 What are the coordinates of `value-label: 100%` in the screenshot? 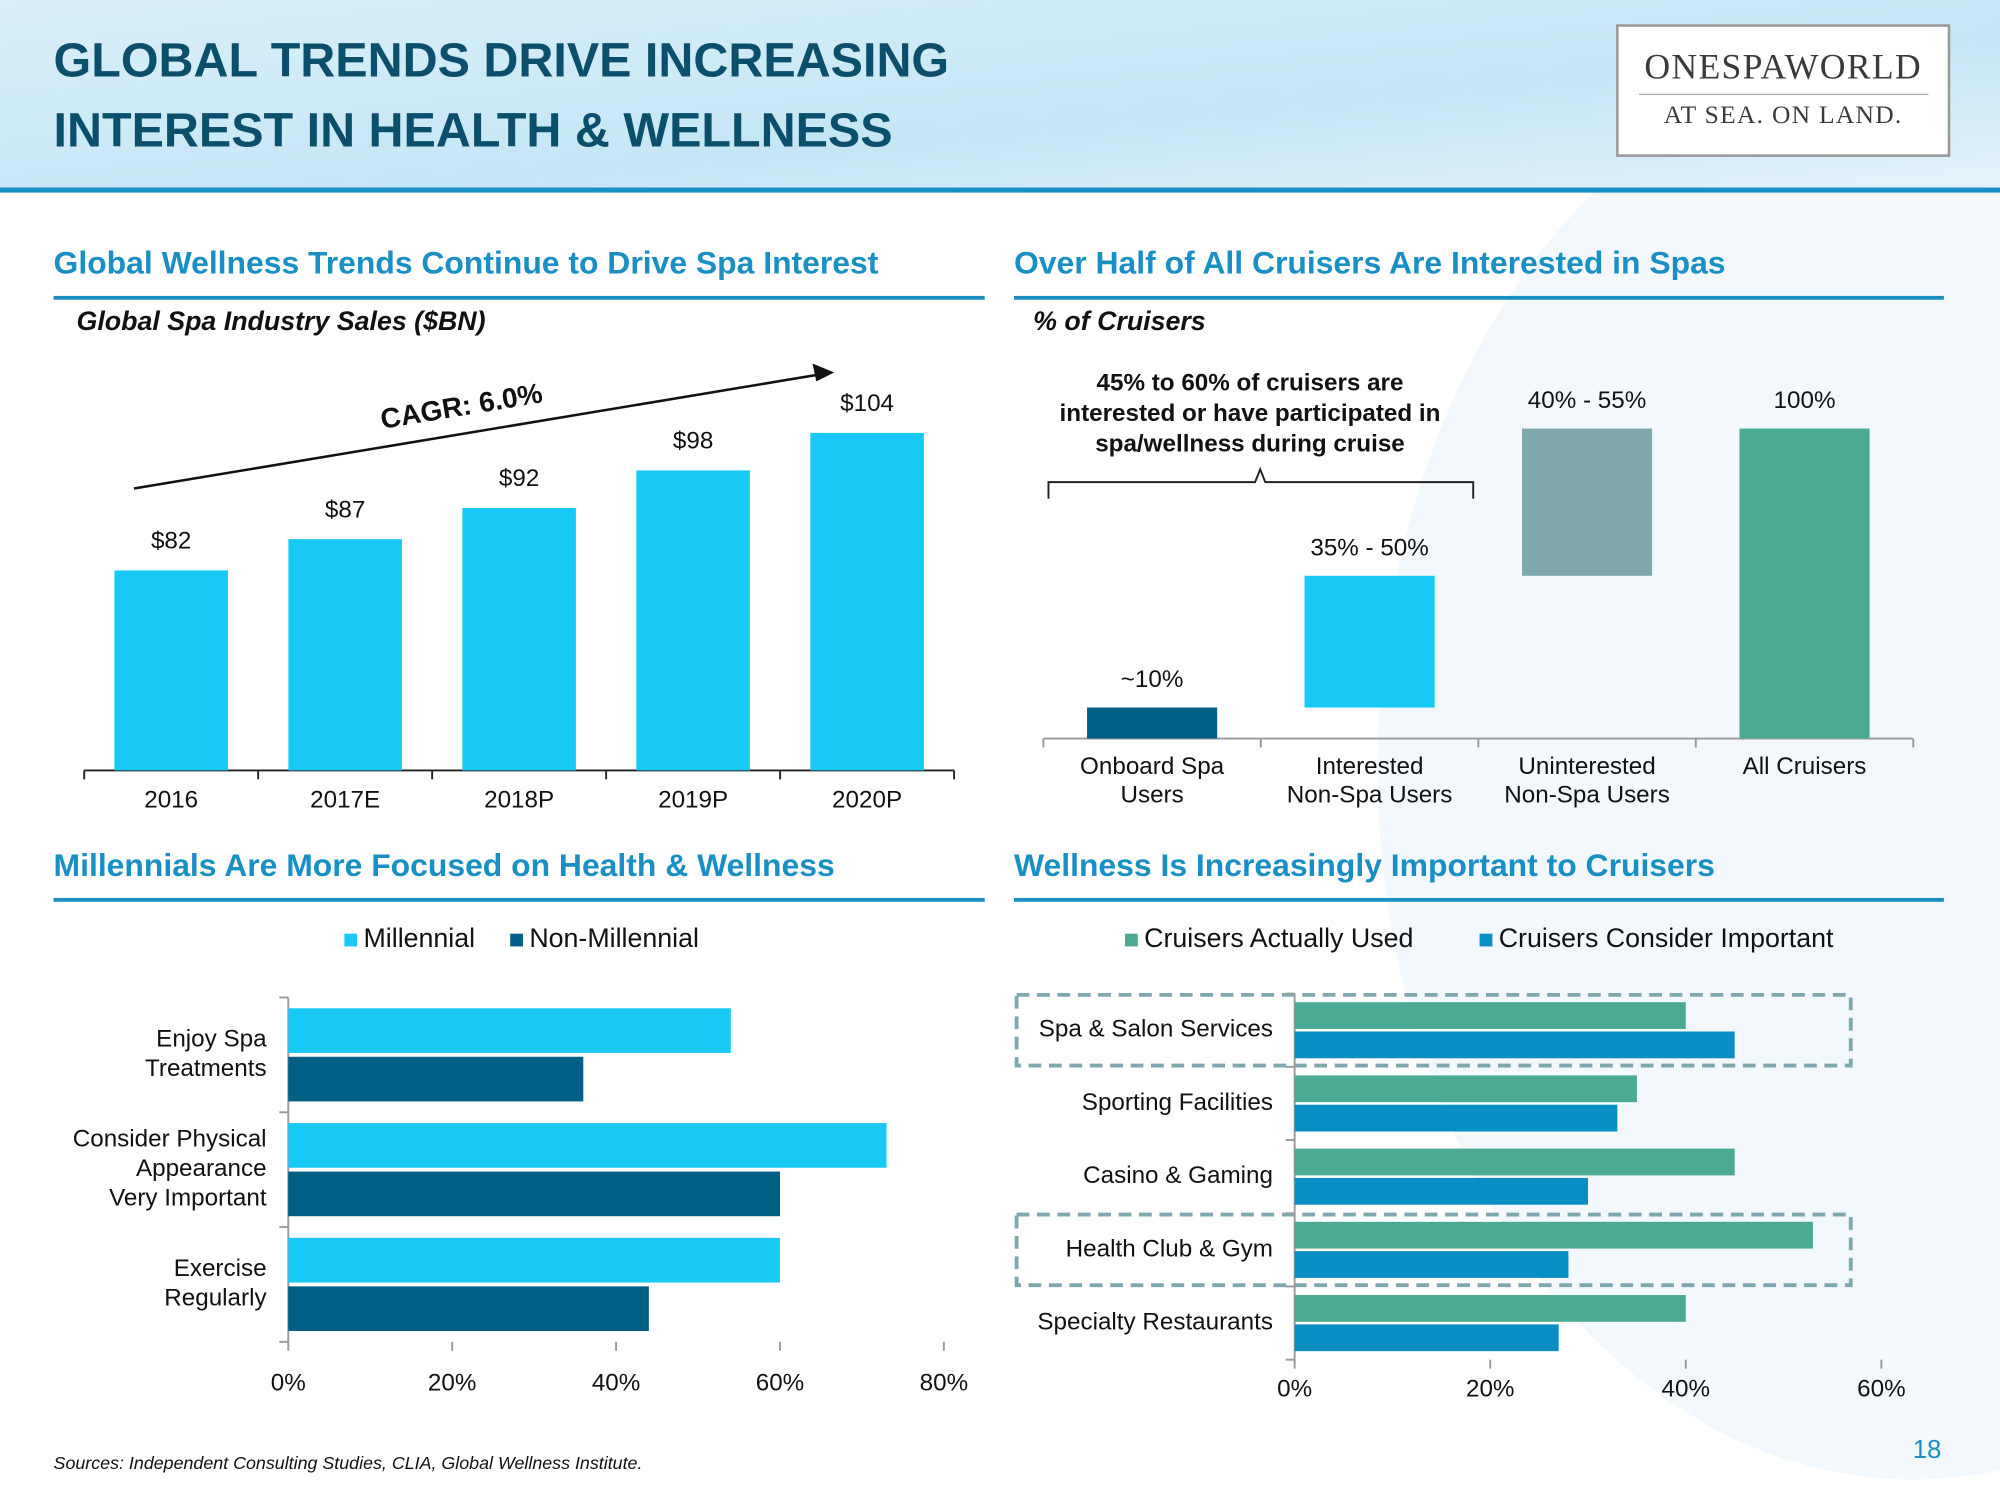 It's located at (1805, 400).